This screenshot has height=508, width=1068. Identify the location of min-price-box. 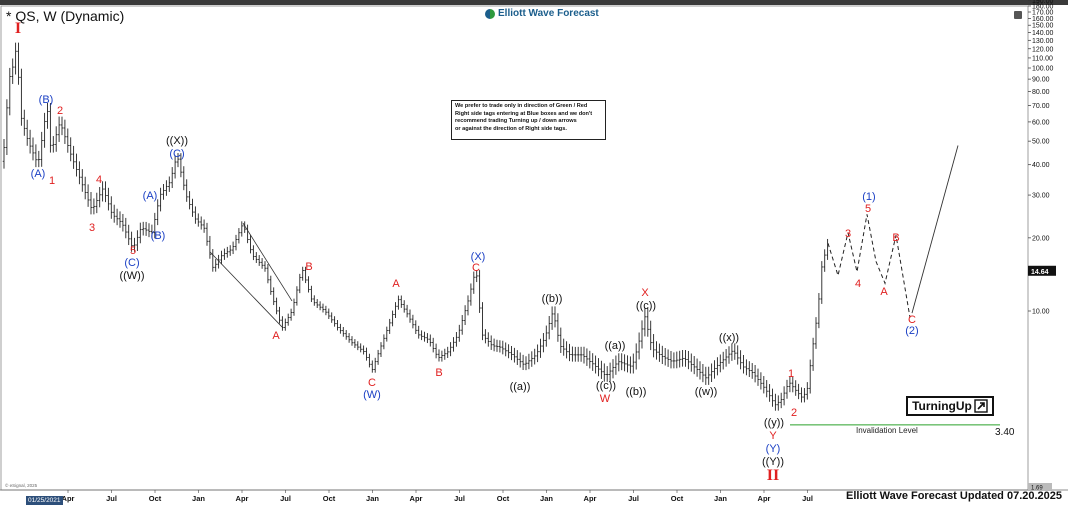
(1040, 487).